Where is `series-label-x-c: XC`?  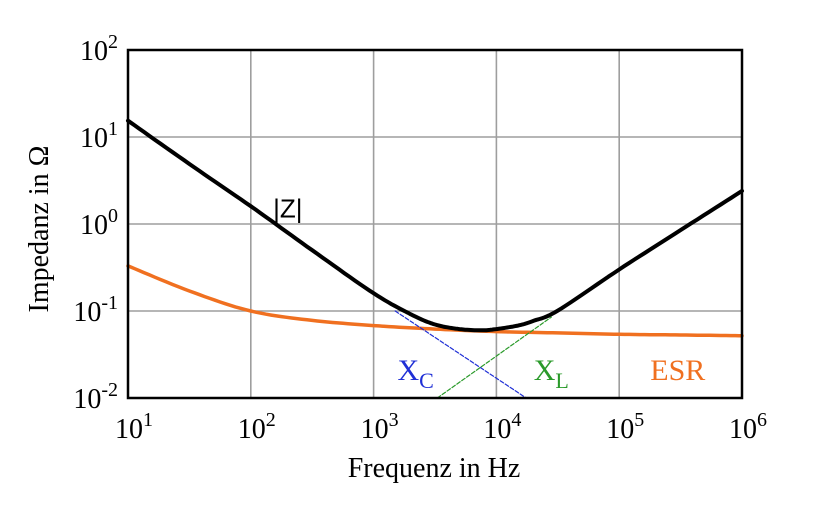 series-label-x-c: XC is located at coordinates (415, 373).